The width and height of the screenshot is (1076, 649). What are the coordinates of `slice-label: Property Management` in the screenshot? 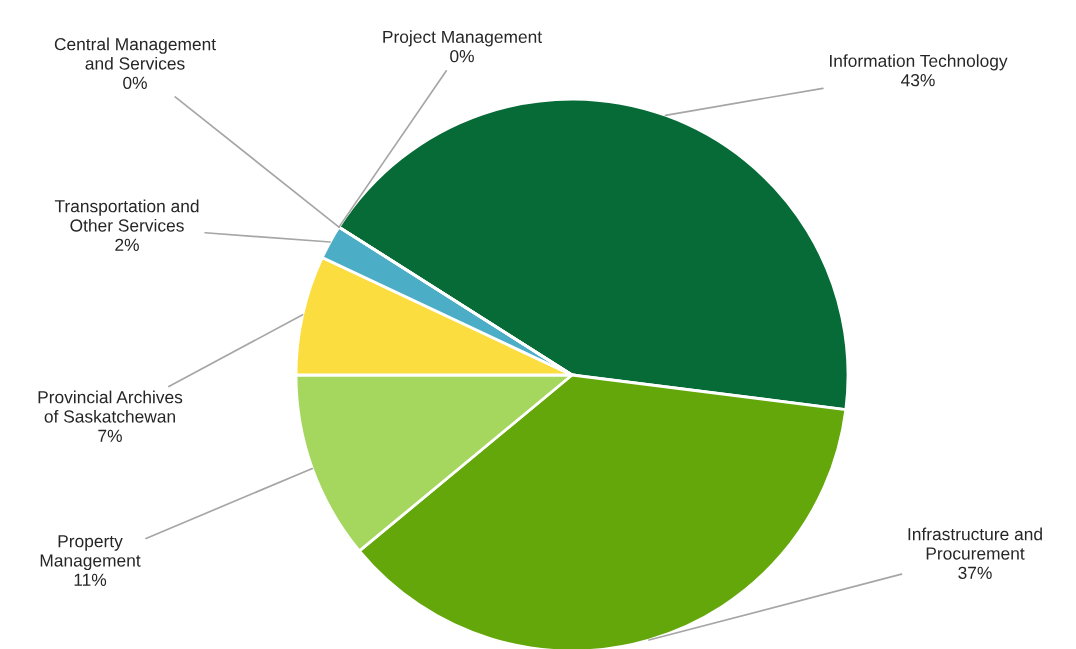 It's located at (90, 553).